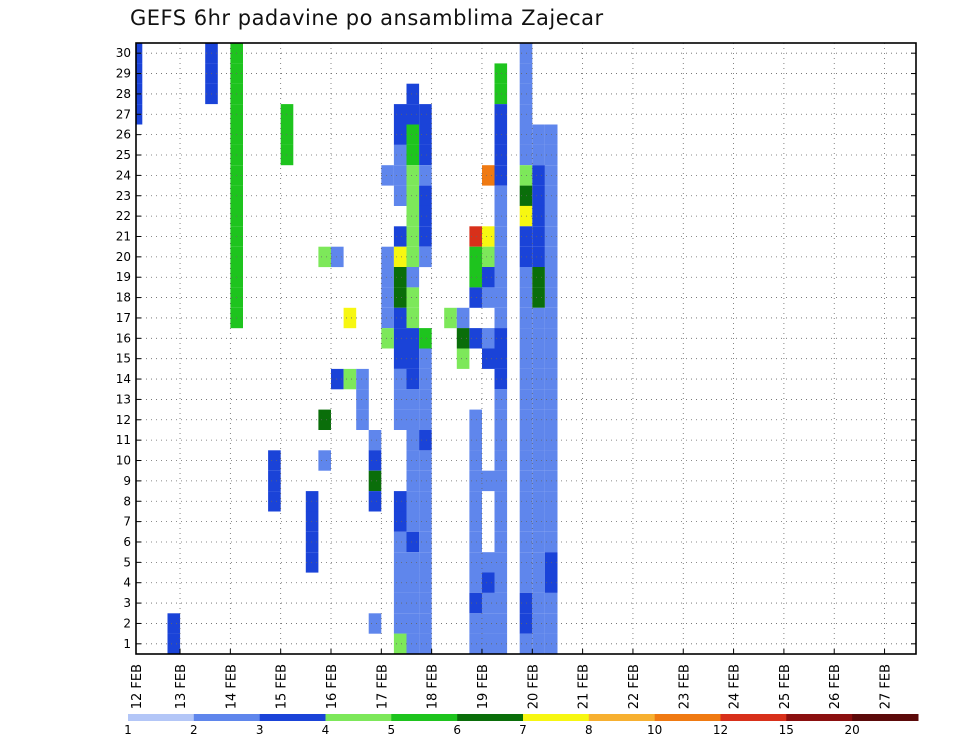 The width and height of the screenshot is (960, 742). Describe the element at coordinates (391, 730) in the screenshot. I see `colorbar-label: 5` at that location.